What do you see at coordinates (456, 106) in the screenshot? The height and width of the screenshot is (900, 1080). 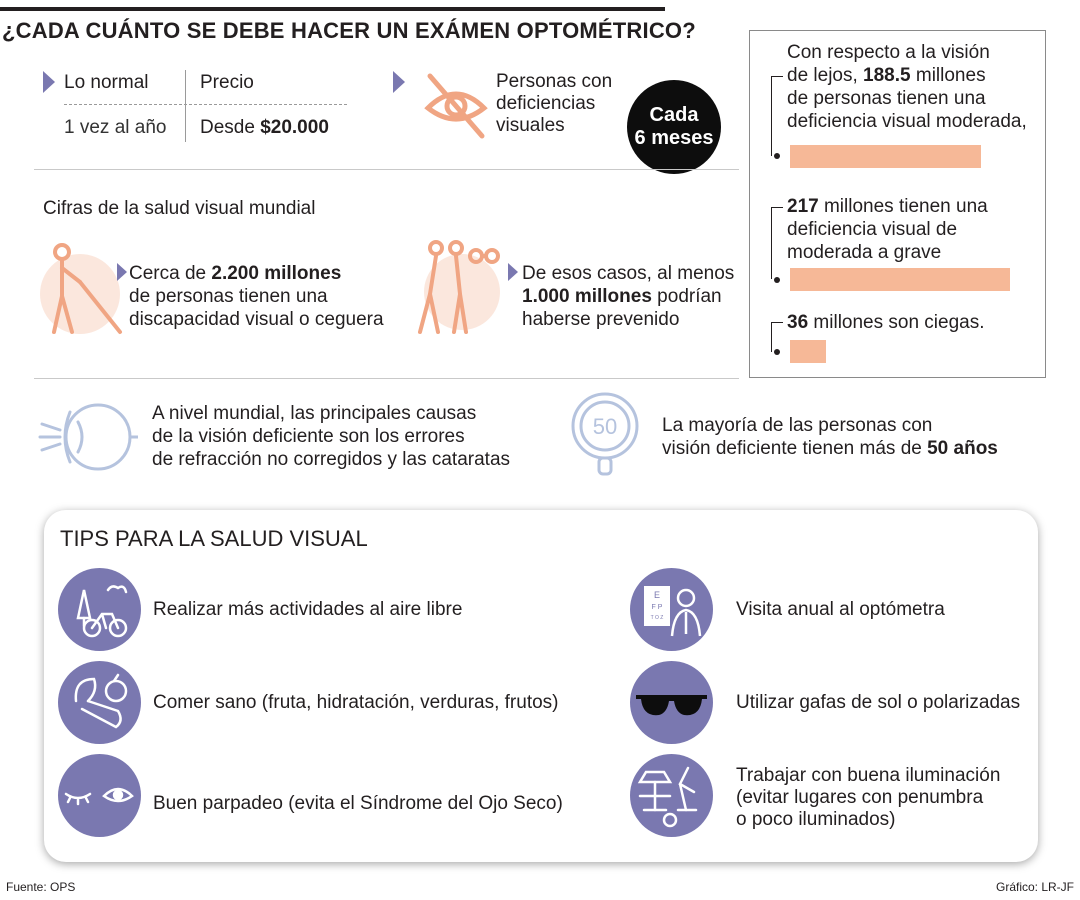 I see `eye-crossed-icon` at bounding box center [456, 106].